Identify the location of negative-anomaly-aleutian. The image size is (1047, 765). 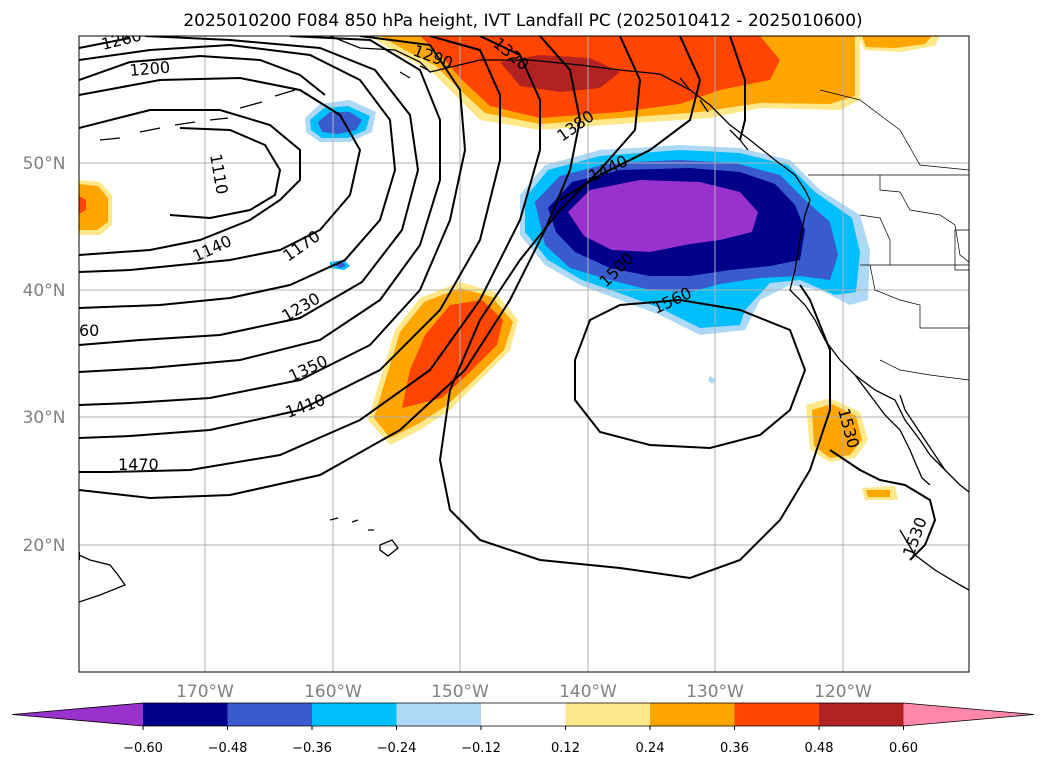
(510, 242).